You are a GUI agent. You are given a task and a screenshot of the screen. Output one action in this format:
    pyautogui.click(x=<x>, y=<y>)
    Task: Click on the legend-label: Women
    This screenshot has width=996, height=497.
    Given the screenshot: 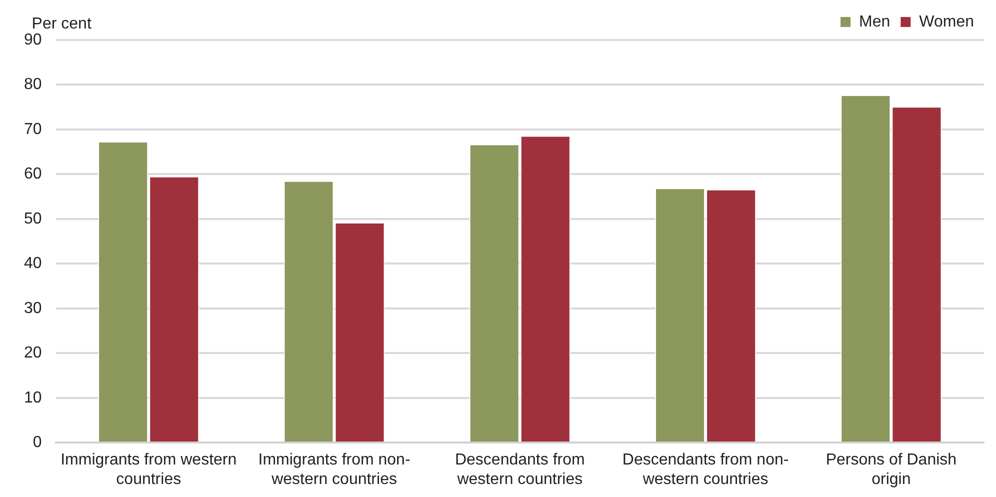 What is the action you would take?
    pyautogui.click(x=946, y=21)
    